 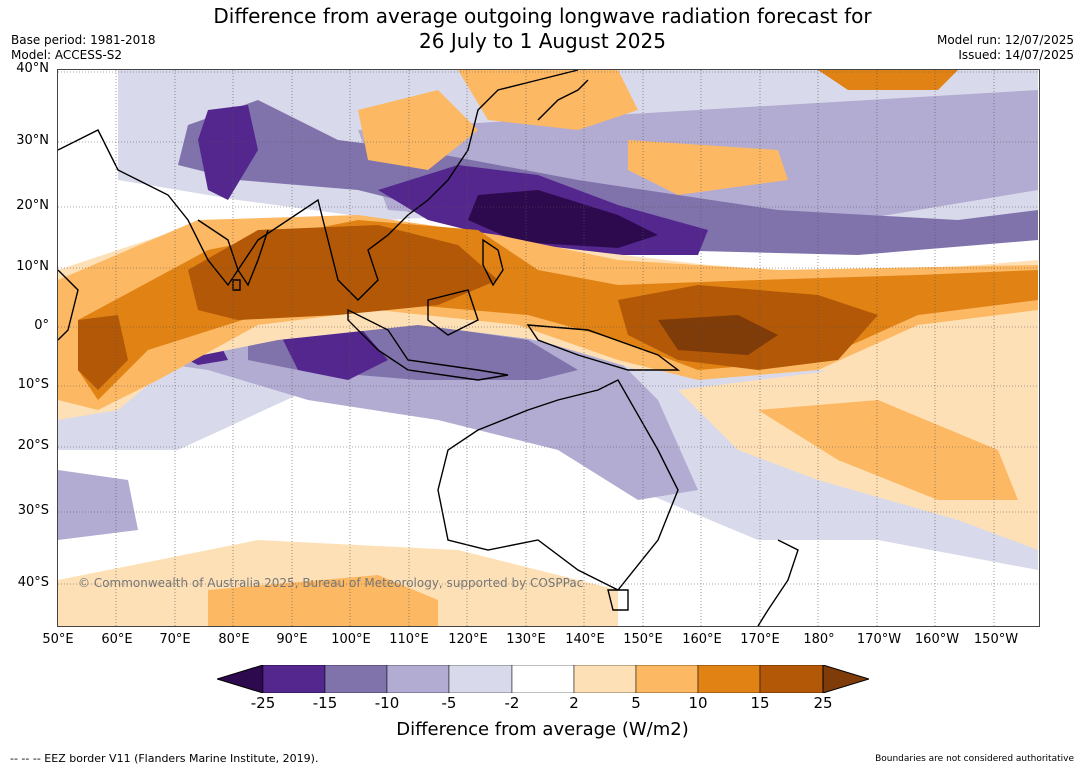 I want to click on anomaly-positive-south-indian-mid, so click(x=323, y=600).